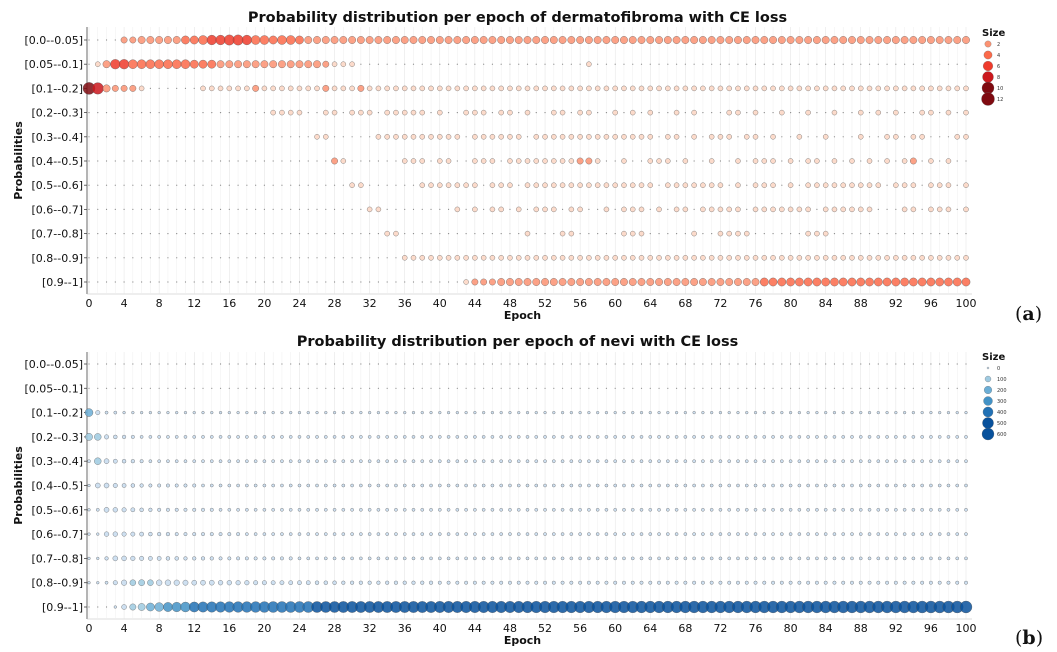  What do you see at coordinates (57, 137) in the screenshot?
I see `y-tick-label: [0.3--0.4]` at bounding box center [57, 137].